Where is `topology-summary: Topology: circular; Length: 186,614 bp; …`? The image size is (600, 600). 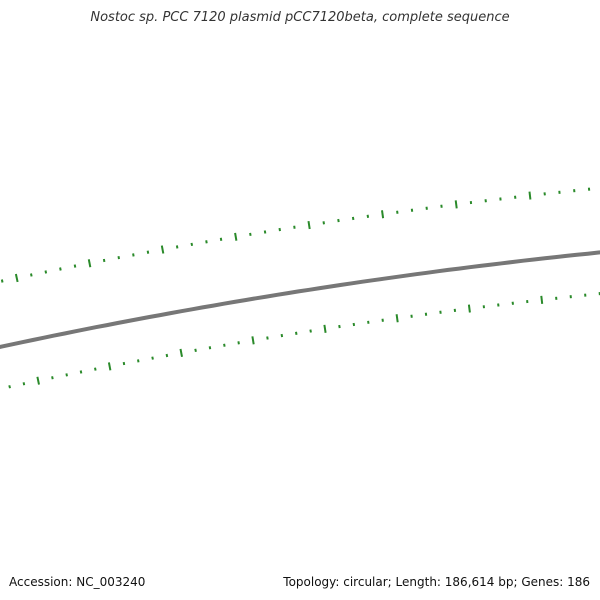
topology-summary: Topology: circular; Length: 186,614 bp; … is located at coordinates (436, 582).